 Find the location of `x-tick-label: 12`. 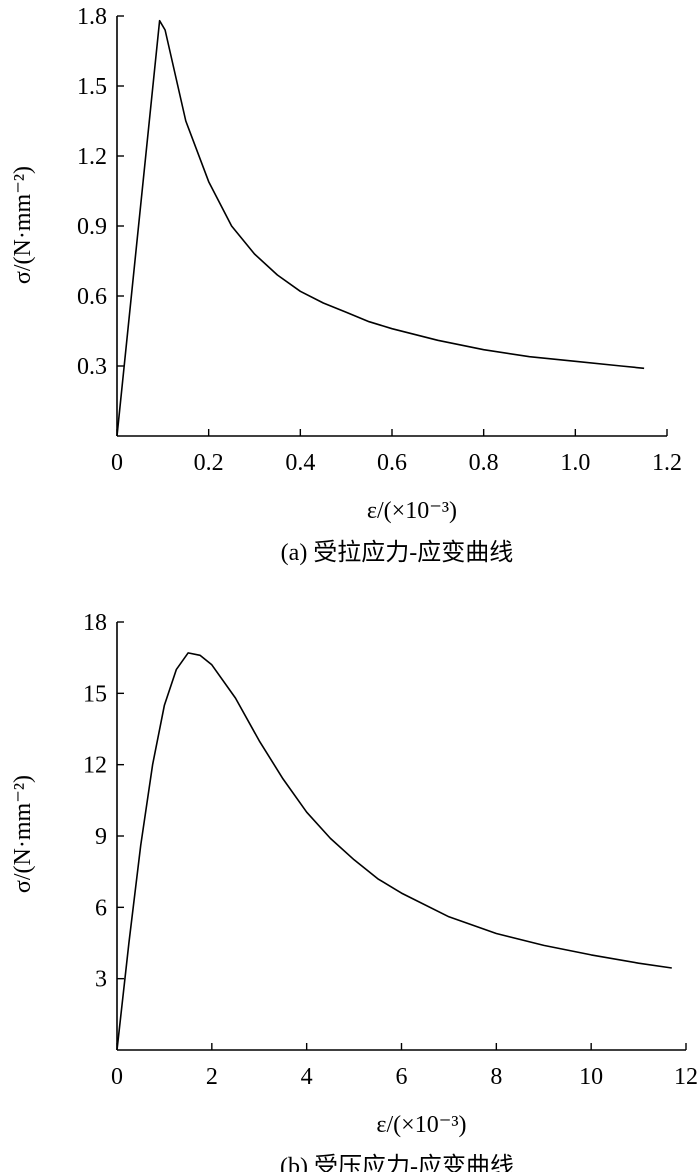

x-tick-label: 12 is located at coordinates (686, 1077).